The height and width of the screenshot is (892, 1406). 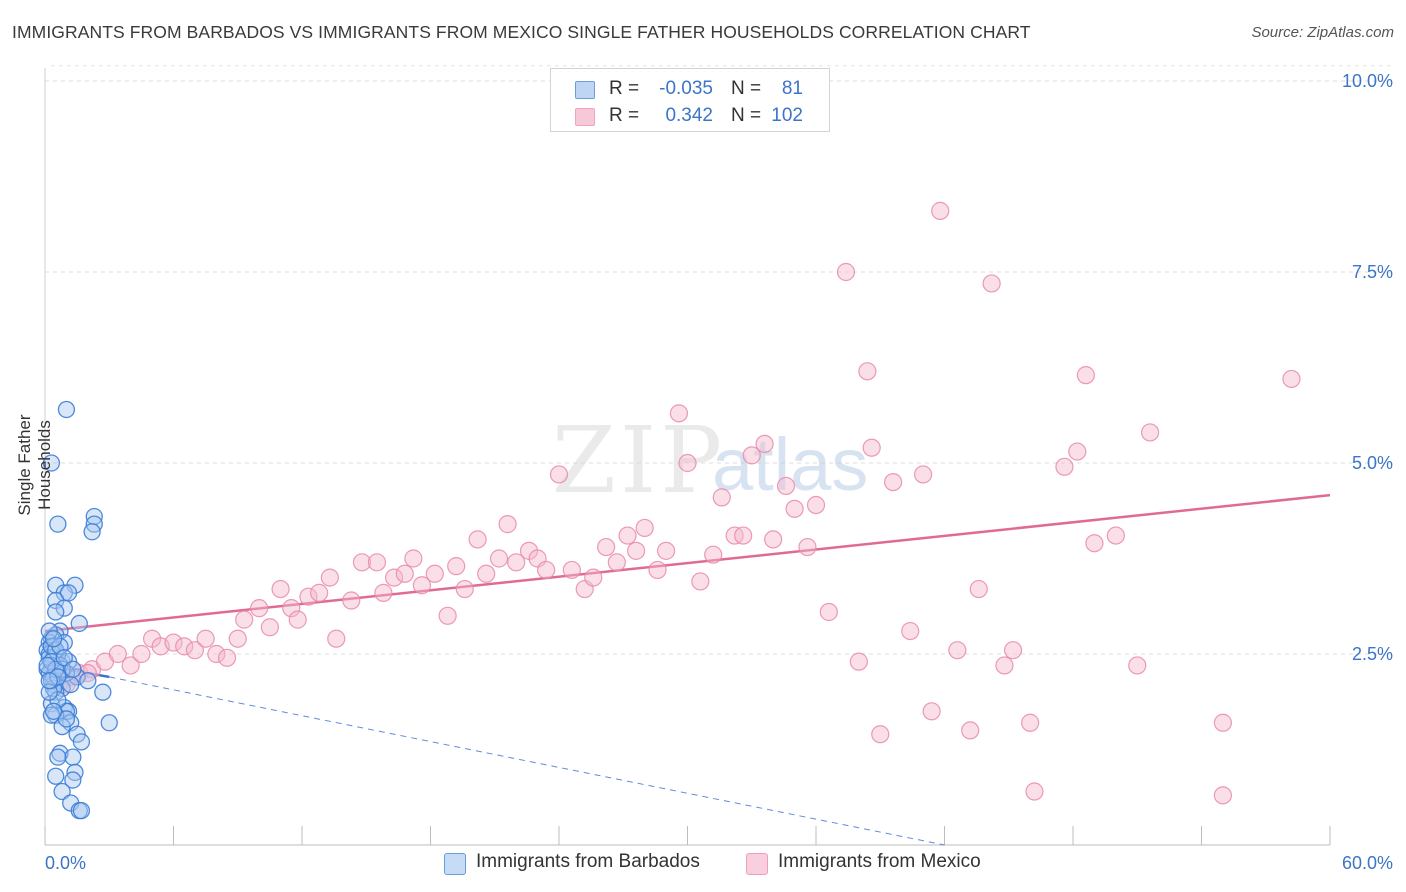 What do you see at coordinates (585, 90) in the screenshot?
I see `legend-swatch-barbados` at bounding box center [585, 90].